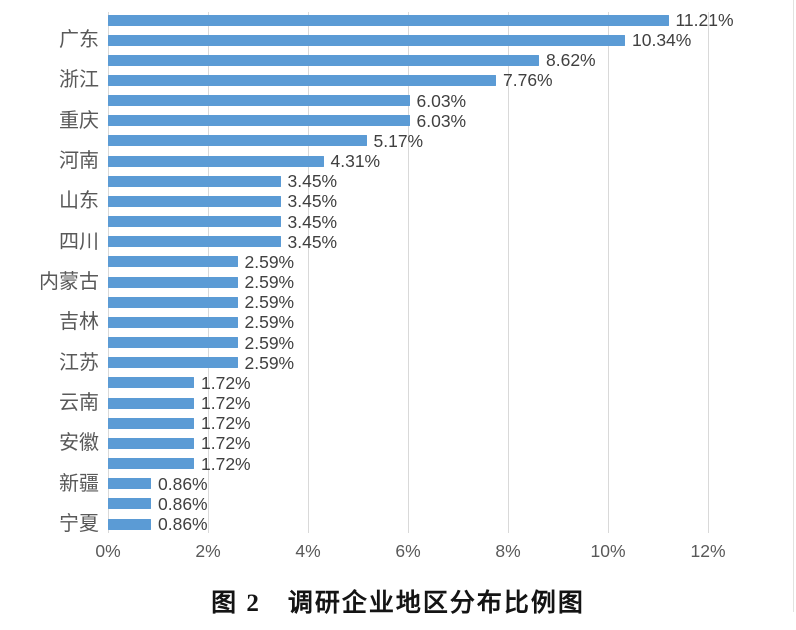  Describe the element at coordinates (793, 306) in the screenshot. I see `page-edge-artifact` at that location.